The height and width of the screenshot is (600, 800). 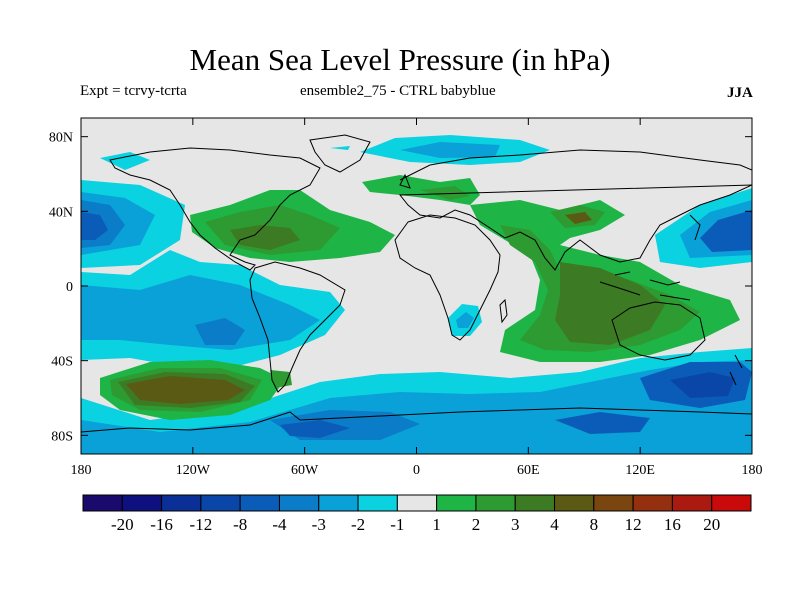 What do you see at coordinates (125, 161) in the screenshot?
I see `anomaly-region-arctic-patch-west` at bounding box center [125, 161].